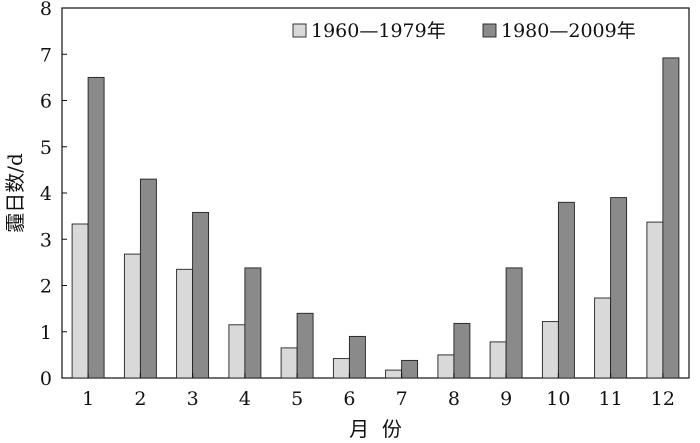  Describe the element at coordinates (193, 399) in the screenshot. I see `x-tick-label-3: 3` at that location.